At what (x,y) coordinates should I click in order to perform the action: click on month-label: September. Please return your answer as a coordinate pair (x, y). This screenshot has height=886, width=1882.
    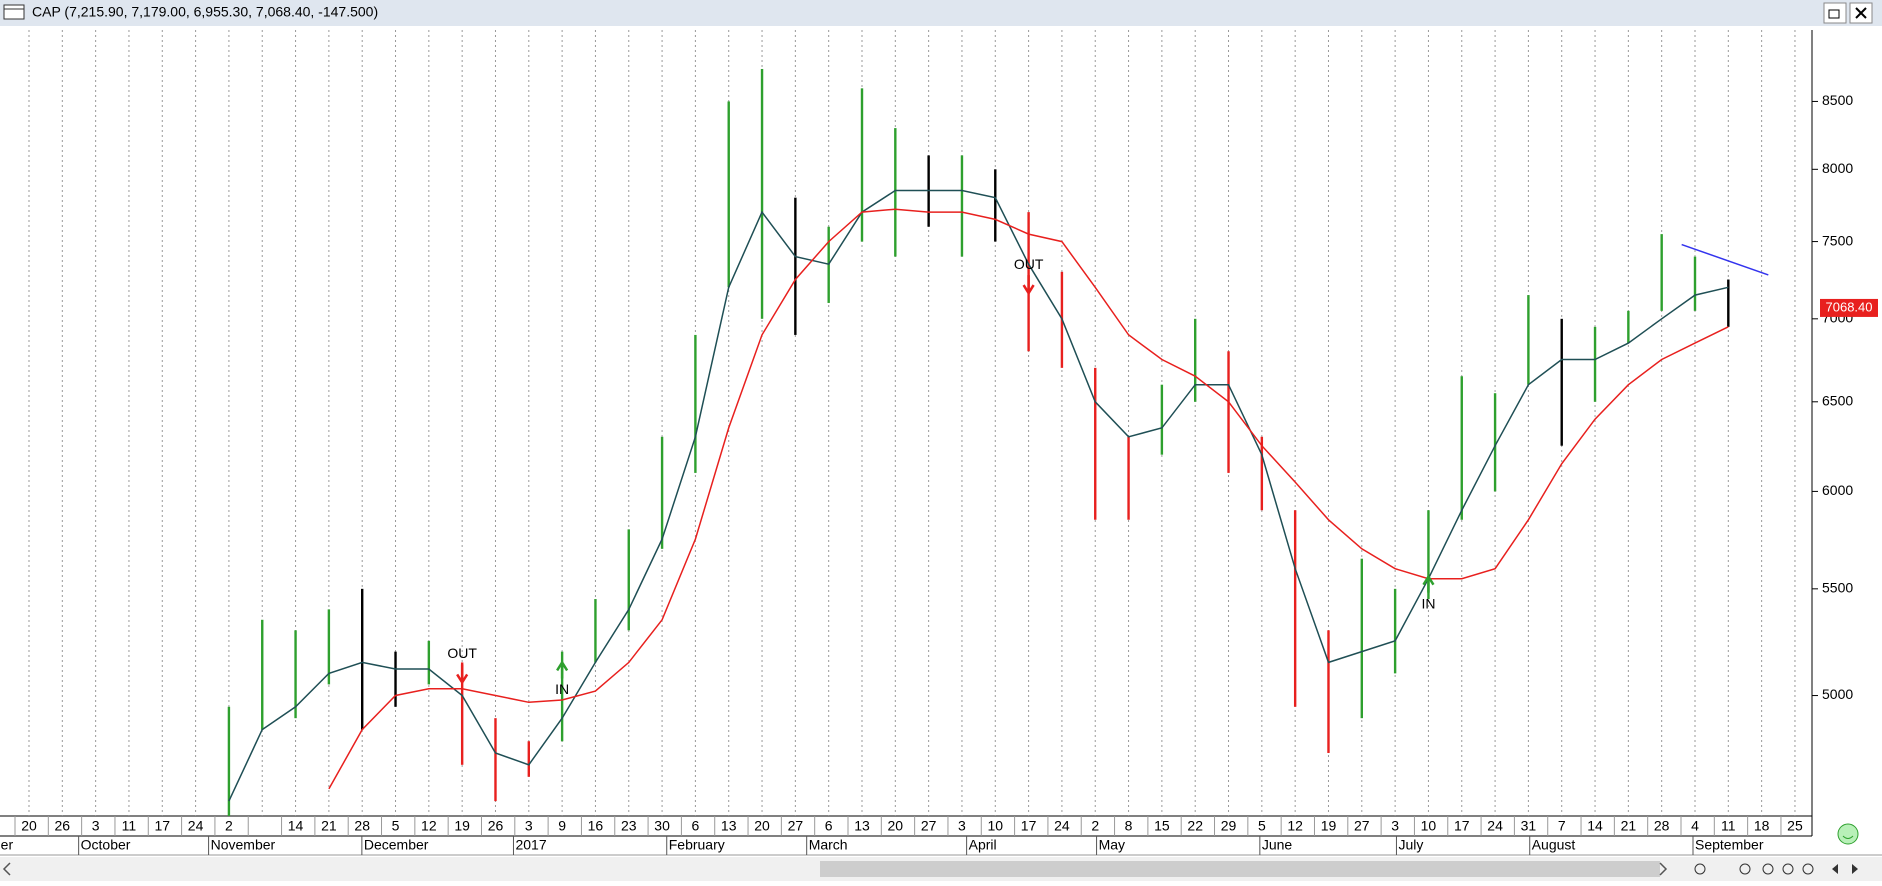
    Looking at the image, I should click on (1729, 845).